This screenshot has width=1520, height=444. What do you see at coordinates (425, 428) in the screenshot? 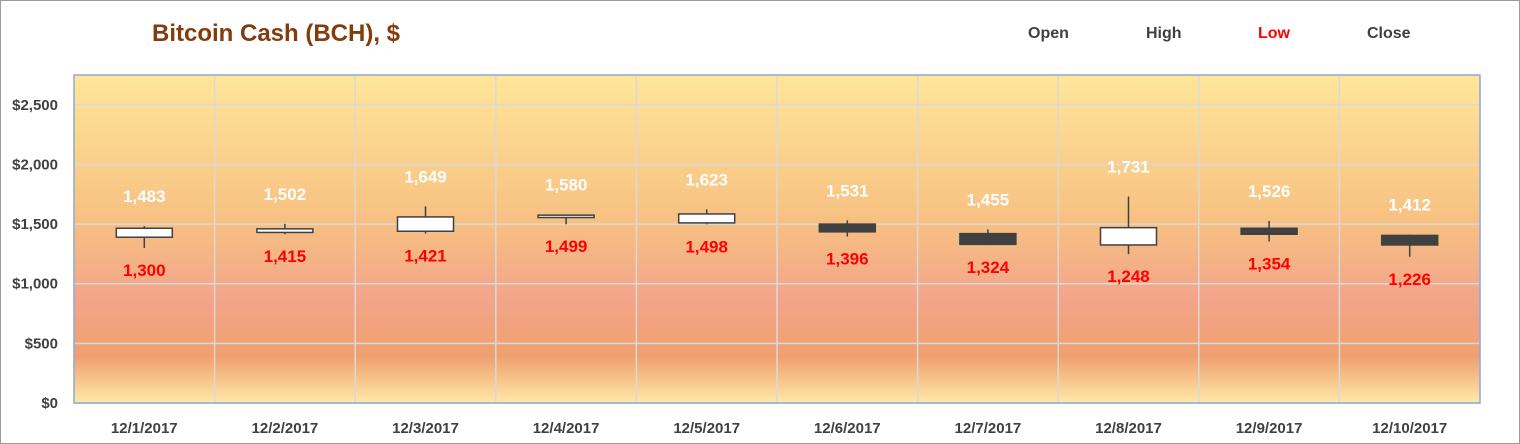
I see `x-tick-label: 12/3/2017` at bounding box center [425, 428].